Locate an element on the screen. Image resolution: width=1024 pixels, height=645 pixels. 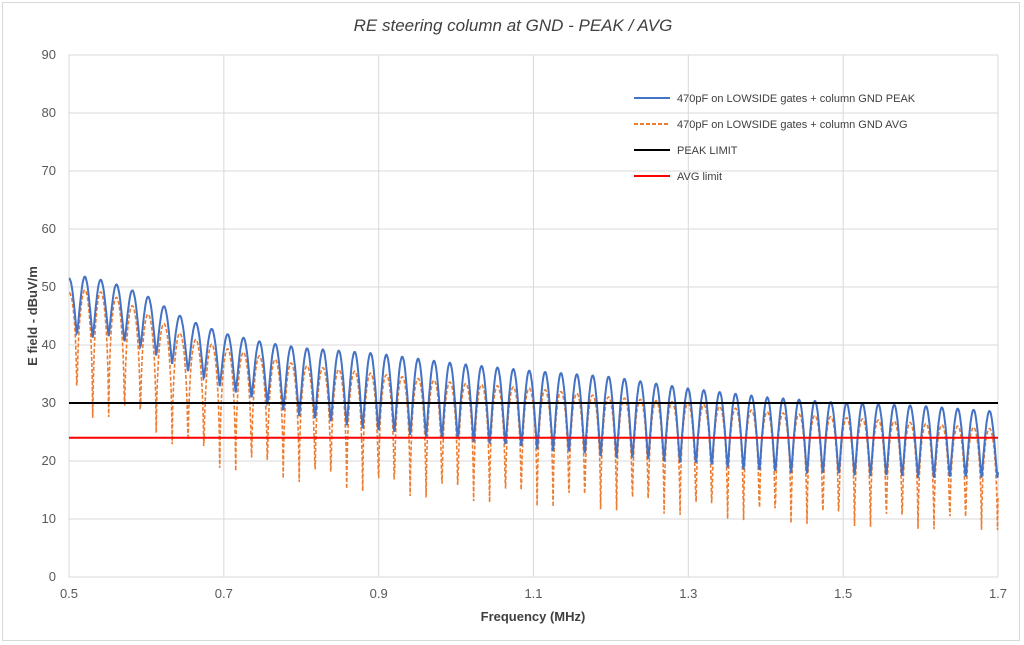
x-tick-labels: 0.5 0.7 0.9 1.1 1.3 1.5 1.7 is located at coordinates (533, 593).